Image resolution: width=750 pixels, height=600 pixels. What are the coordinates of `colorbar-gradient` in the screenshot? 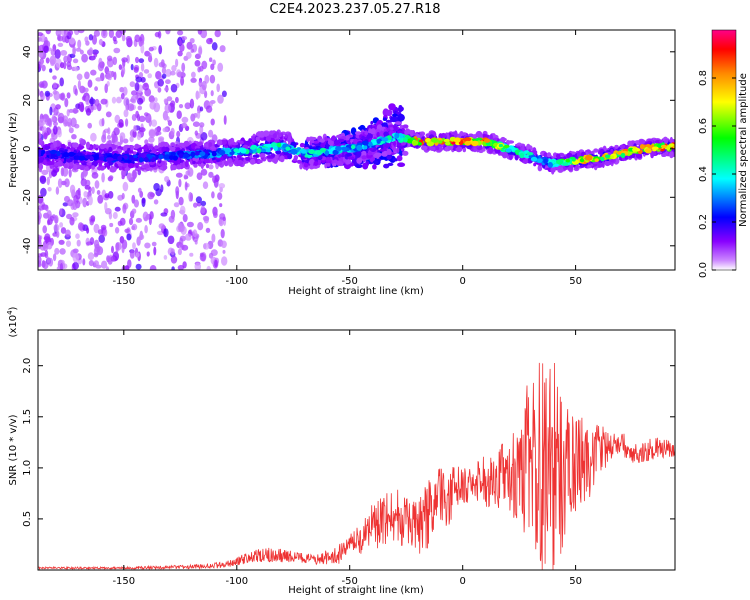 It's located at (724, 150).